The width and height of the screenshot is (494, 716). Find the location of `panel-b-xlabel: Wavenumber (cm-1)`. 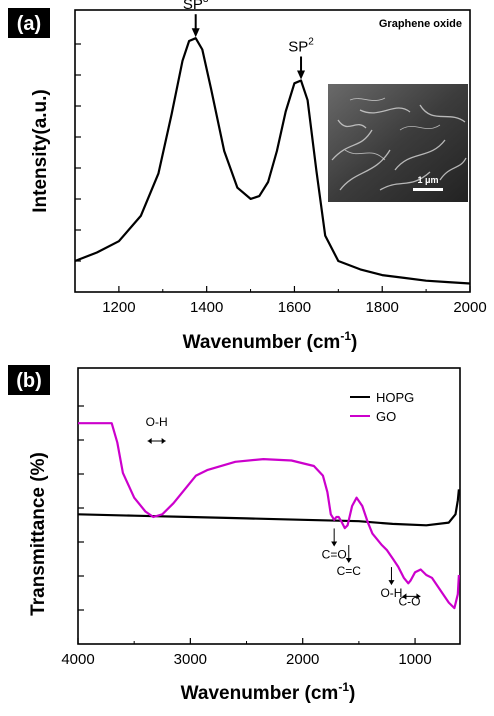

panel-b-xlabel: Wavenumber (cm-1) is located at coordinates (268, 692).